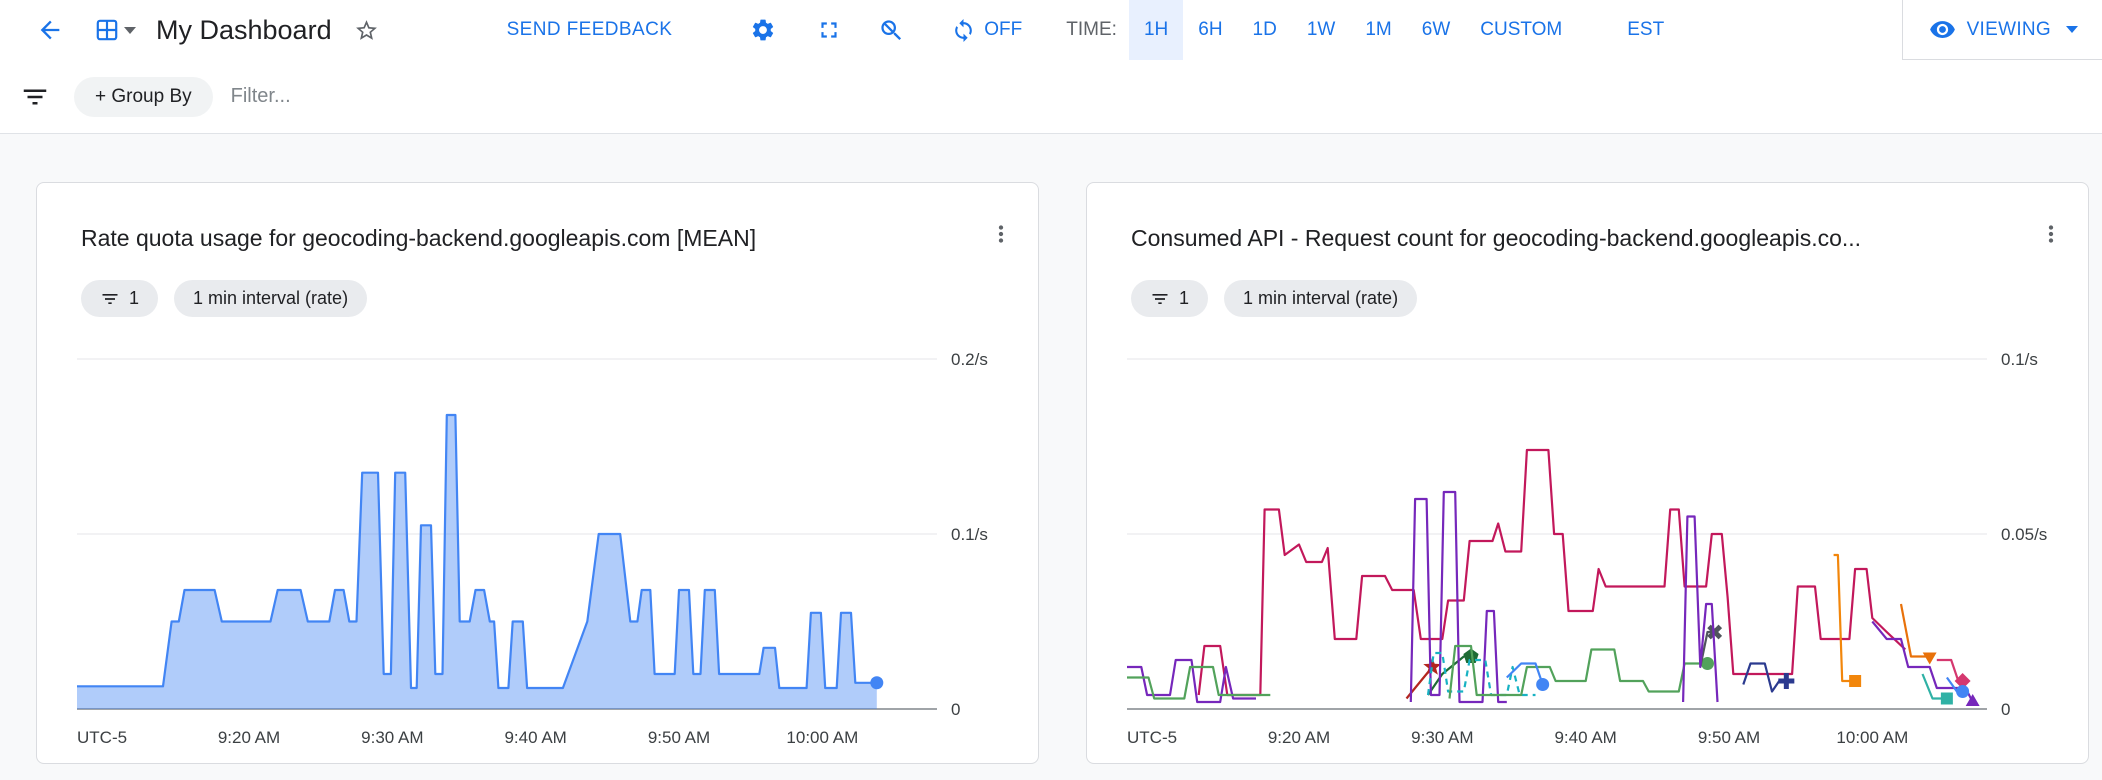 The width and height of the screenshot is (2102, 780). Describe the element at coordinates (477, 551) in the screenshot. I see `series-line-rate-quota-usage-mean` at that location.